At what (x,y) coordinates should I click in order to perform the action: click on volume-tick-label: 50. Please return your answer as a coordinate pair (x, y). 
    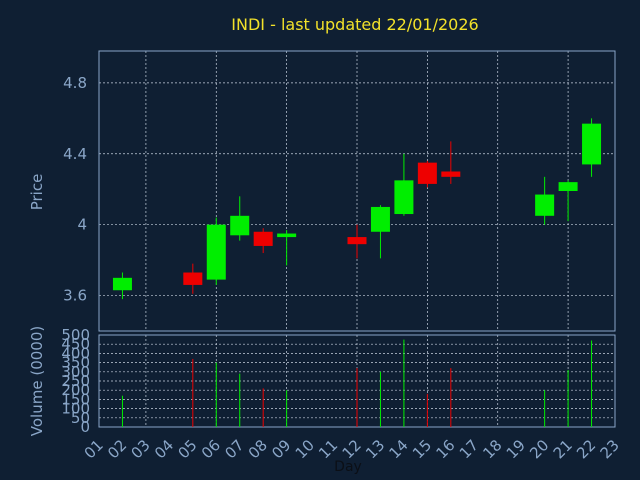
    Looking at the image, I should click on (80, 418).